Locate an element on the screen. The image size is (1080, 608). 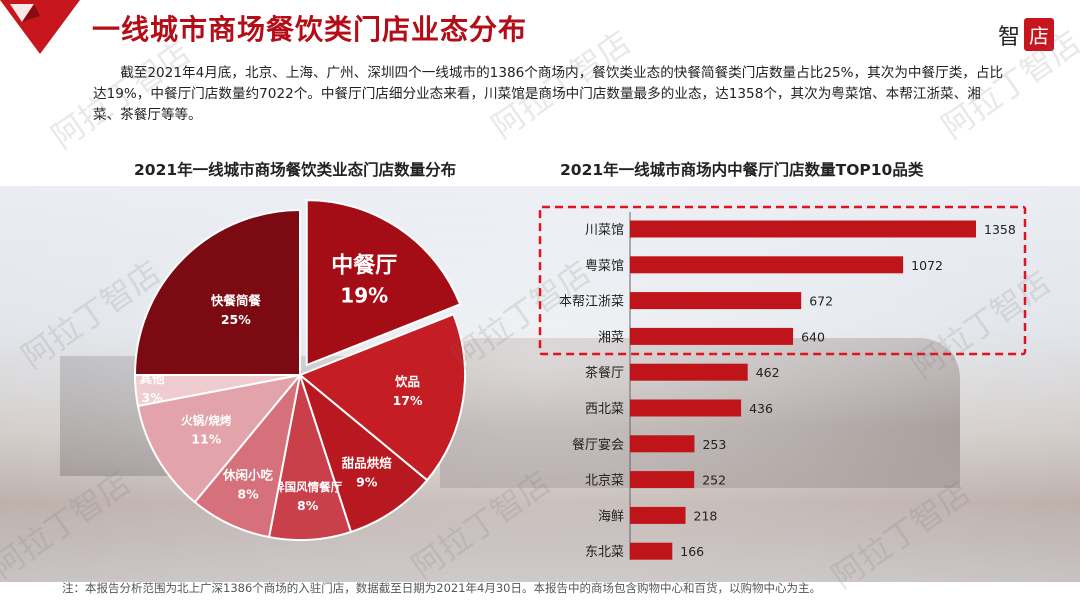
pie-slice-label: 快餐简餐 is located at coordinates (236, 300).